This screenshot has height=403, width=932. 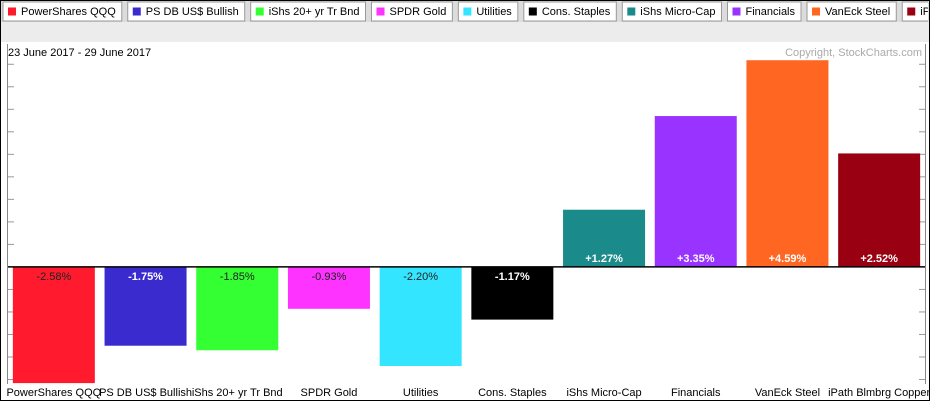 I want to click on x-tick-label: Cons. Staples, so click(x=512, y=393).